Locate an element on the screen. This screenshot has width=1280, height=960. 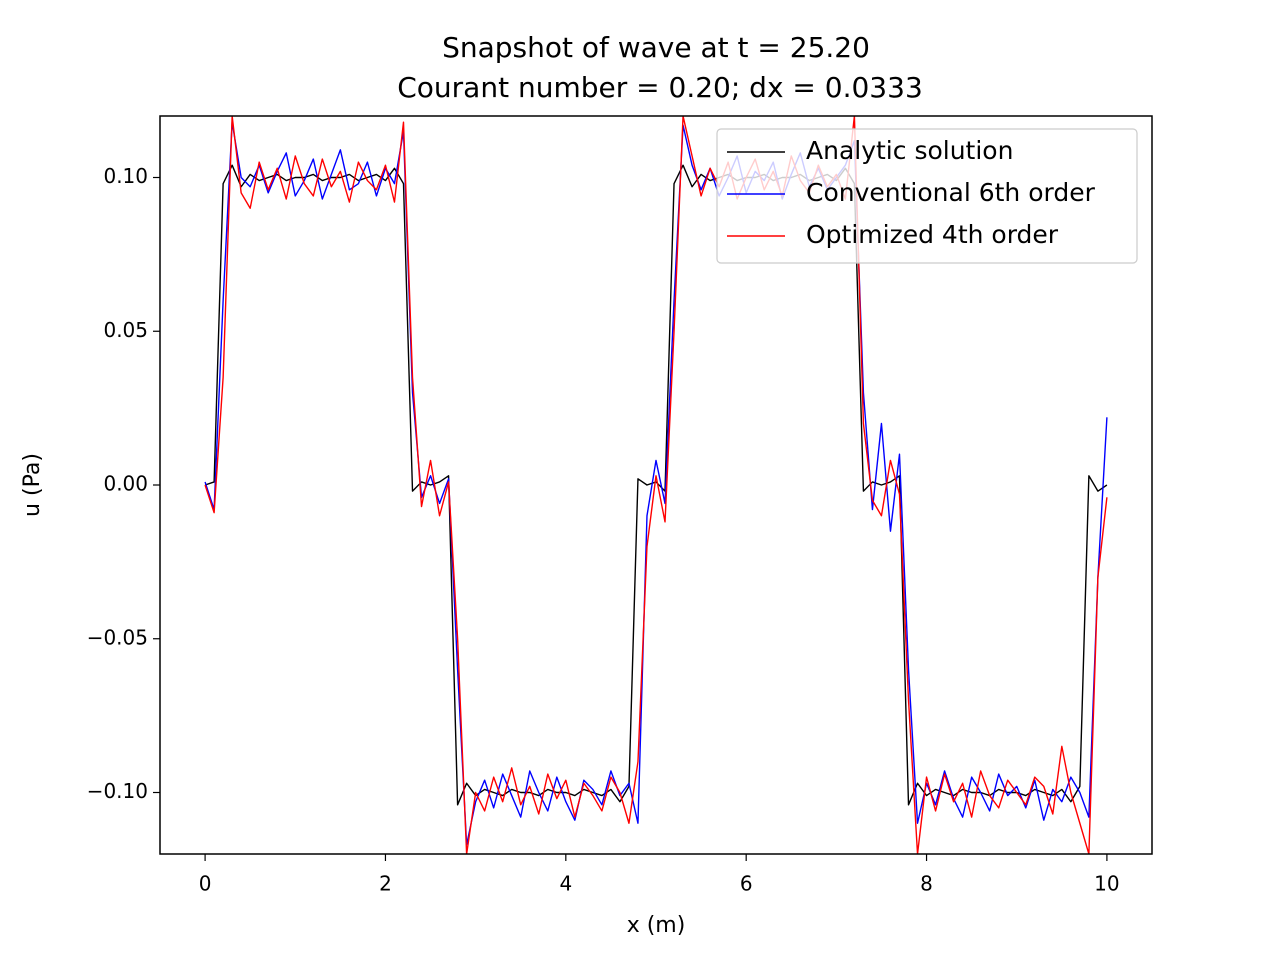
y-axis-label: u (Pa) is located at coordinates (32, 485).